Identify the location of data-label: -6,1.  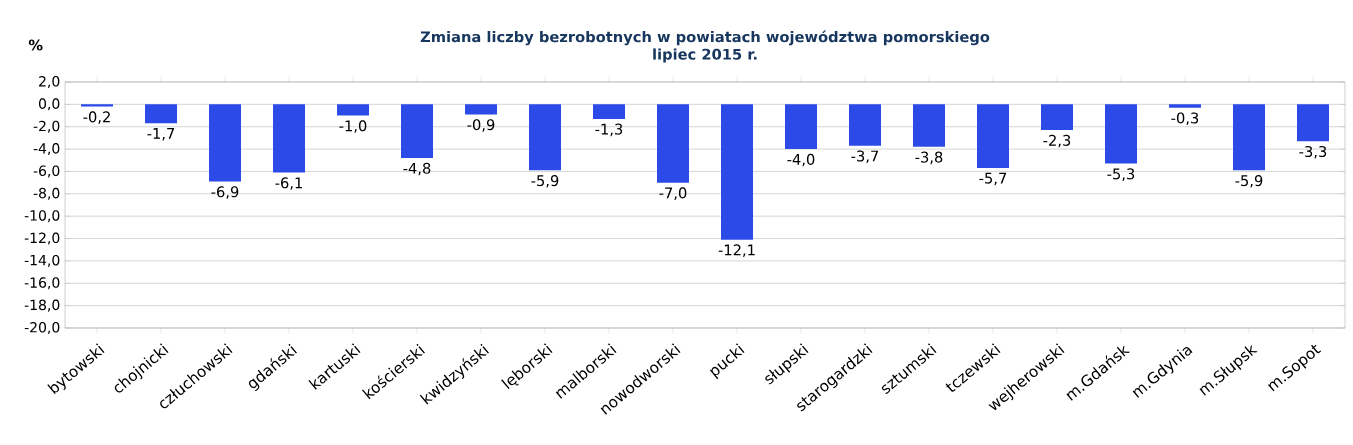
(288, 183).